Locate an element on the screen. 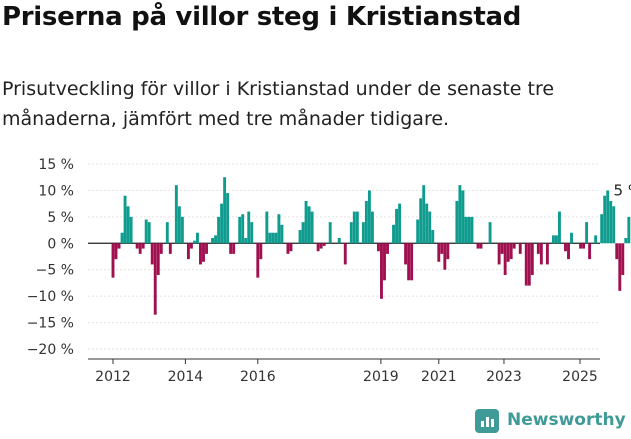  y-tick-label: 15 % is located at coordinates (56, 165).